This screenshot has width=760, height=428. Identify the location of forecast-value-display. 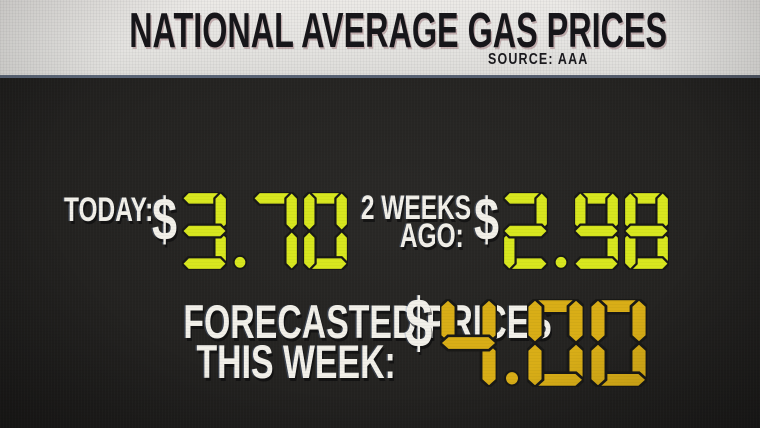
(543, 343).